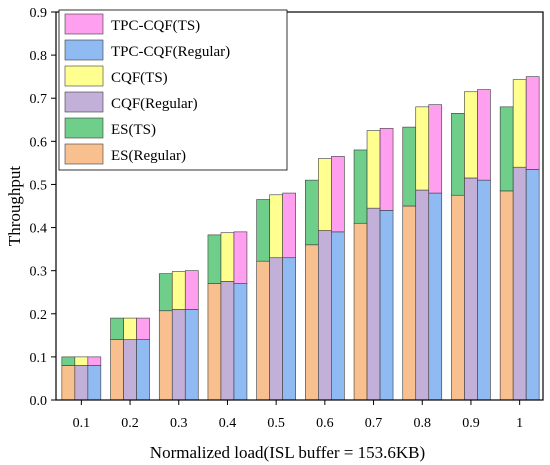  What do you see at coordinates (39, 56) in the screenshot?
I see `y-tick-label: 0.8` at bounding box center [39, 56].